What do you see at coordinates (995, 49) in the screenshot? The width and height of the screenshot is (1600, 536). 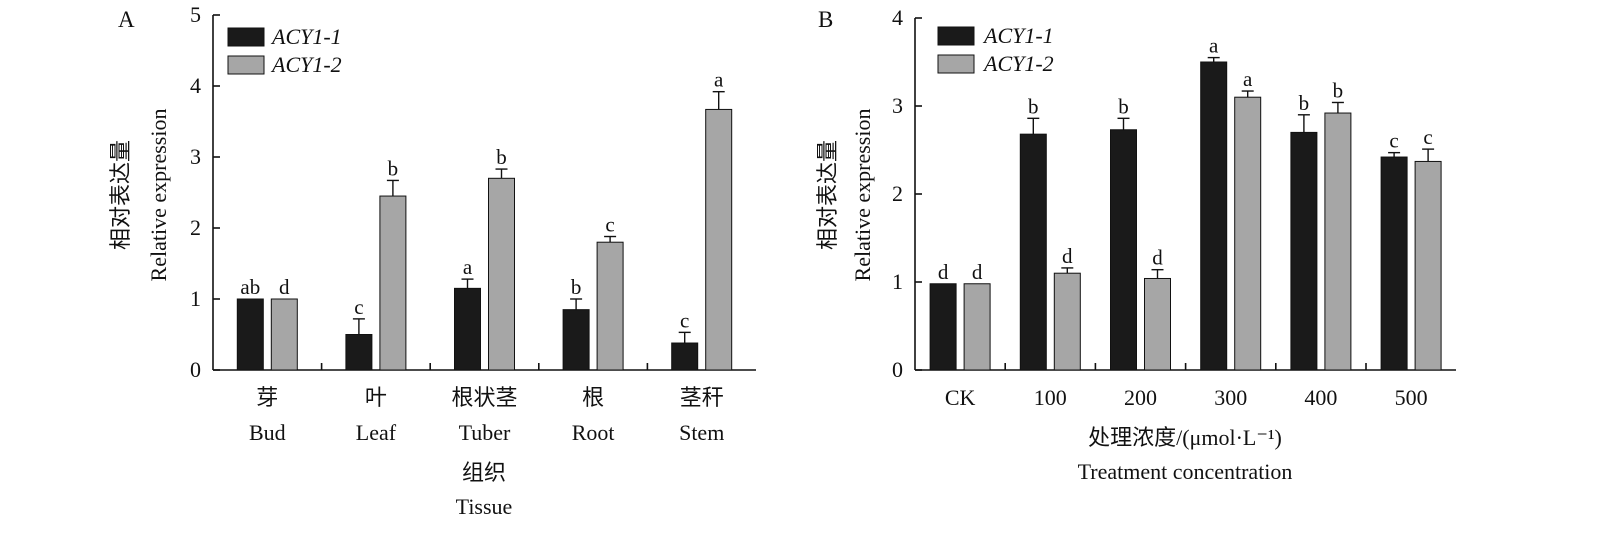 I see `legend-b: ACY1-1 ACY1-2` at bounding box center [995, 49].